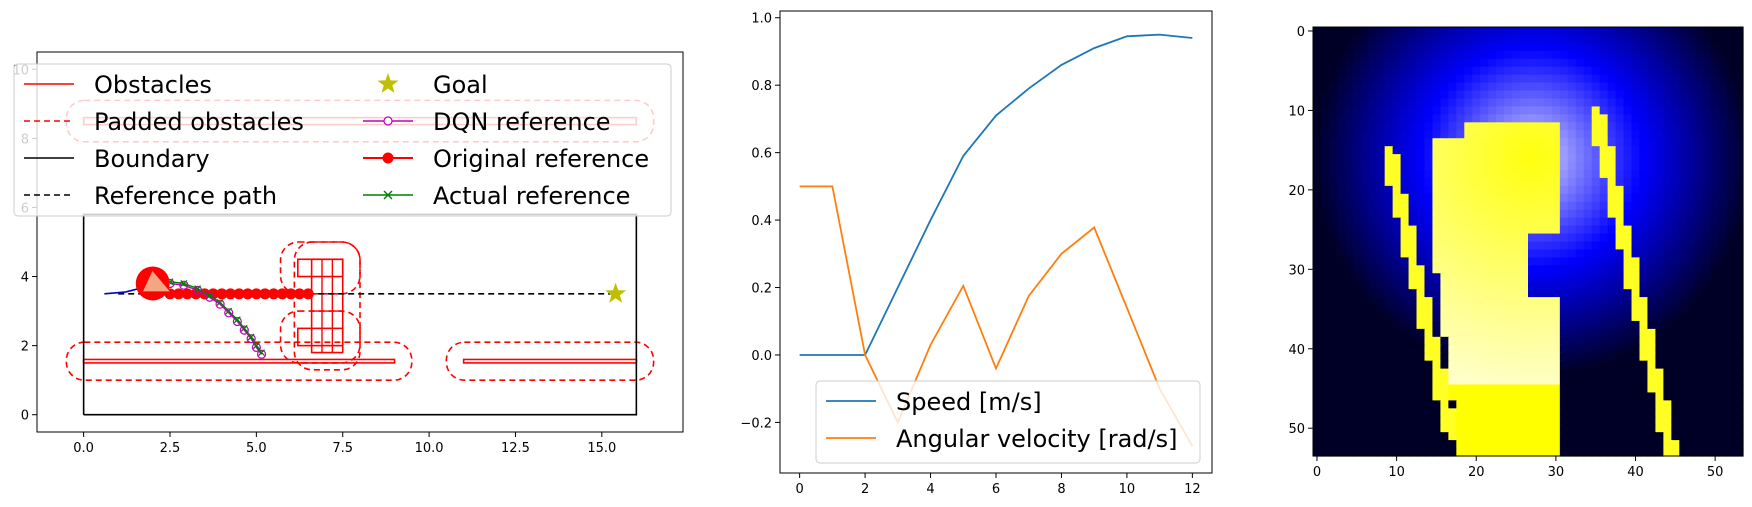 This screenshot has width=1752, height=507. What do you see at coordinates (170, 448) in the screenshot?
I see `map-x-tick-label-1: 2.5` at bounding box center [170, 448].